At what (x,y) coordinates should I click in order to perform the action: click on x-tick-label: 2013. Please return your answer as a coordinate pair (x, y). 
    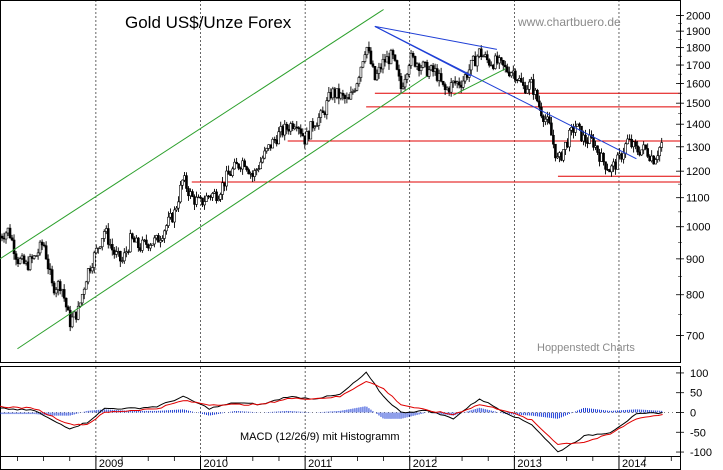
    Looking at the image, I should click on (529, 464).